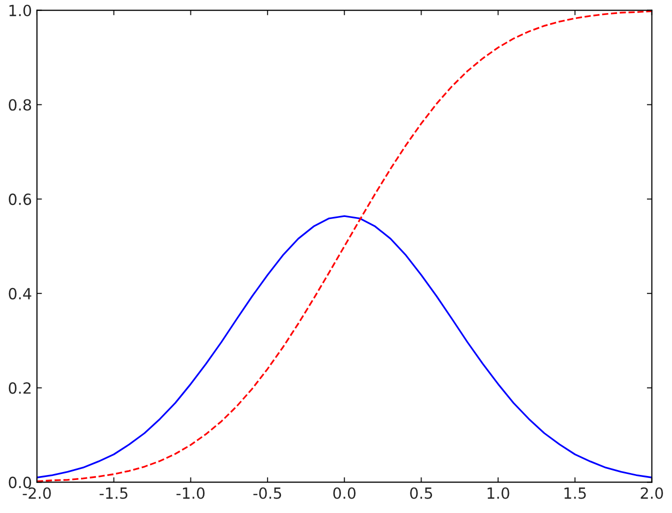 This screenshot has height=513, width=672. Describe the element at coordinates (20, 482) in the screenshot. I see `y-tick-label: 0.0` at that location.